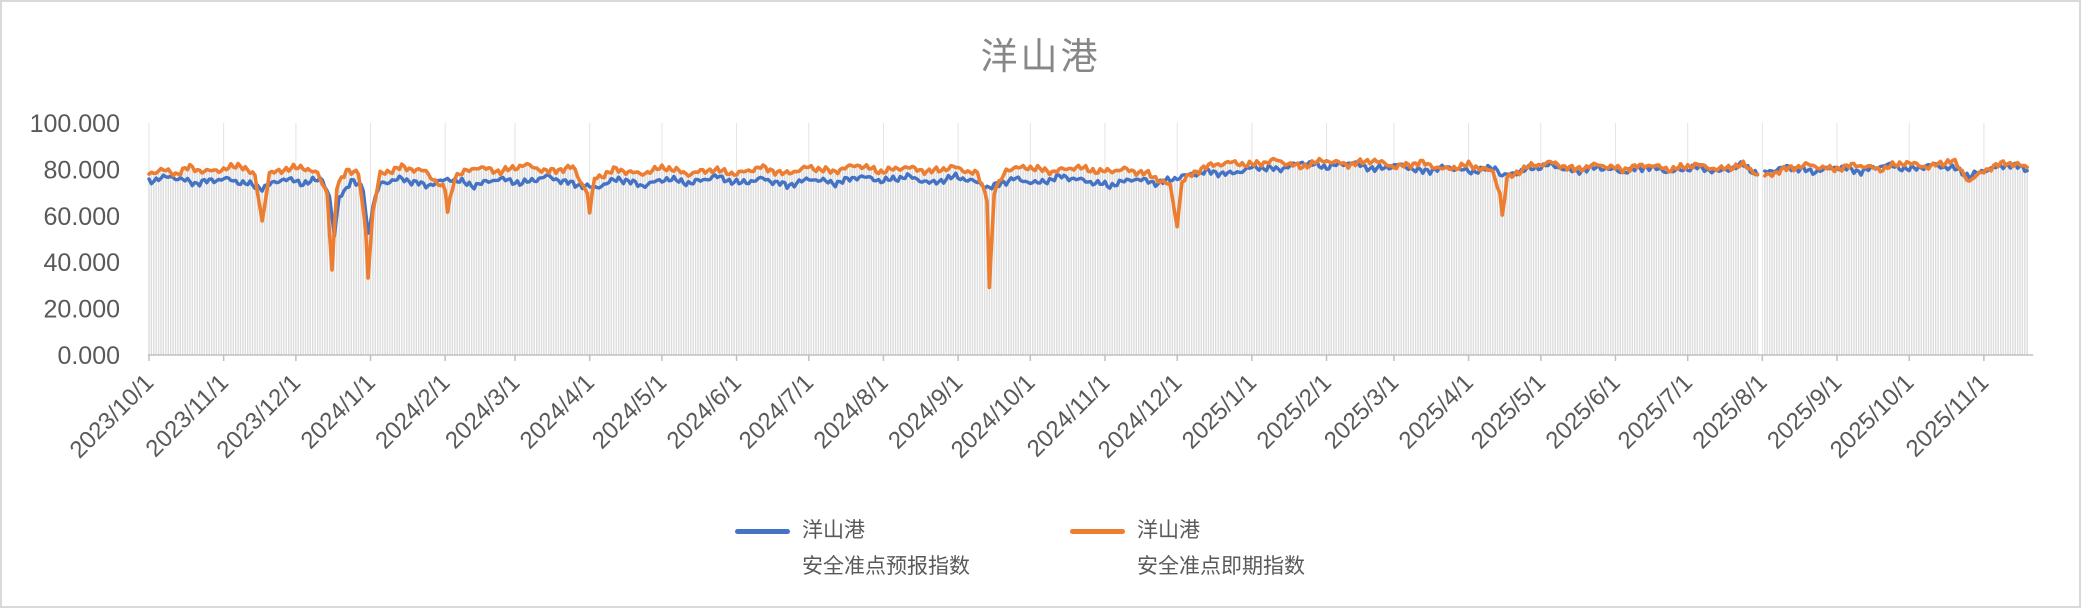  Describe the element at coordinates (82, 263) in the screenshot. I see `y-tick-label: 40.000` at that location.